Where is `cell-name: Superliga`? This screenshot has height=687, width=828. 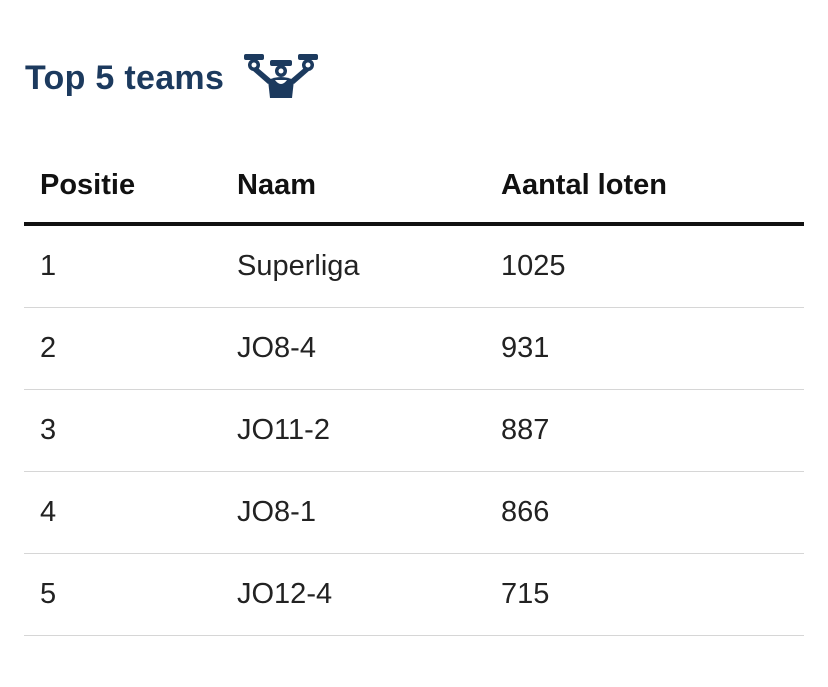 cell-name: Superliga is located at coordinates (369, 266).